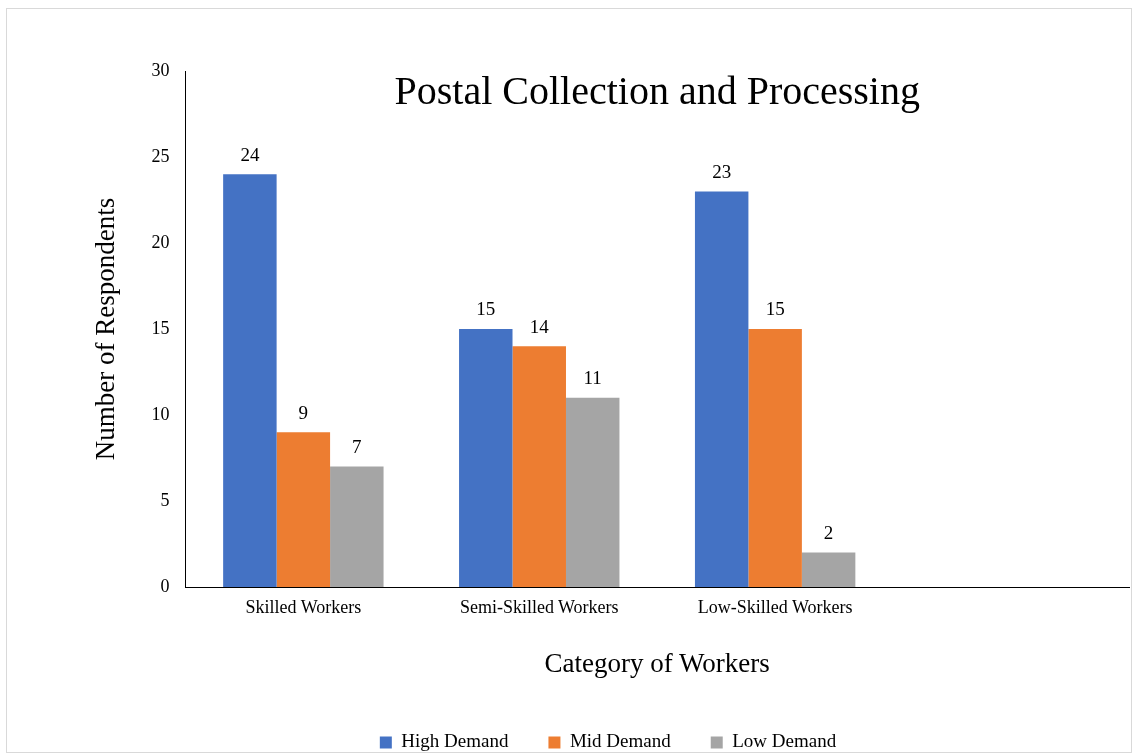  I want to click on x-tick-label: Skilled Workers, so click(303, 606).